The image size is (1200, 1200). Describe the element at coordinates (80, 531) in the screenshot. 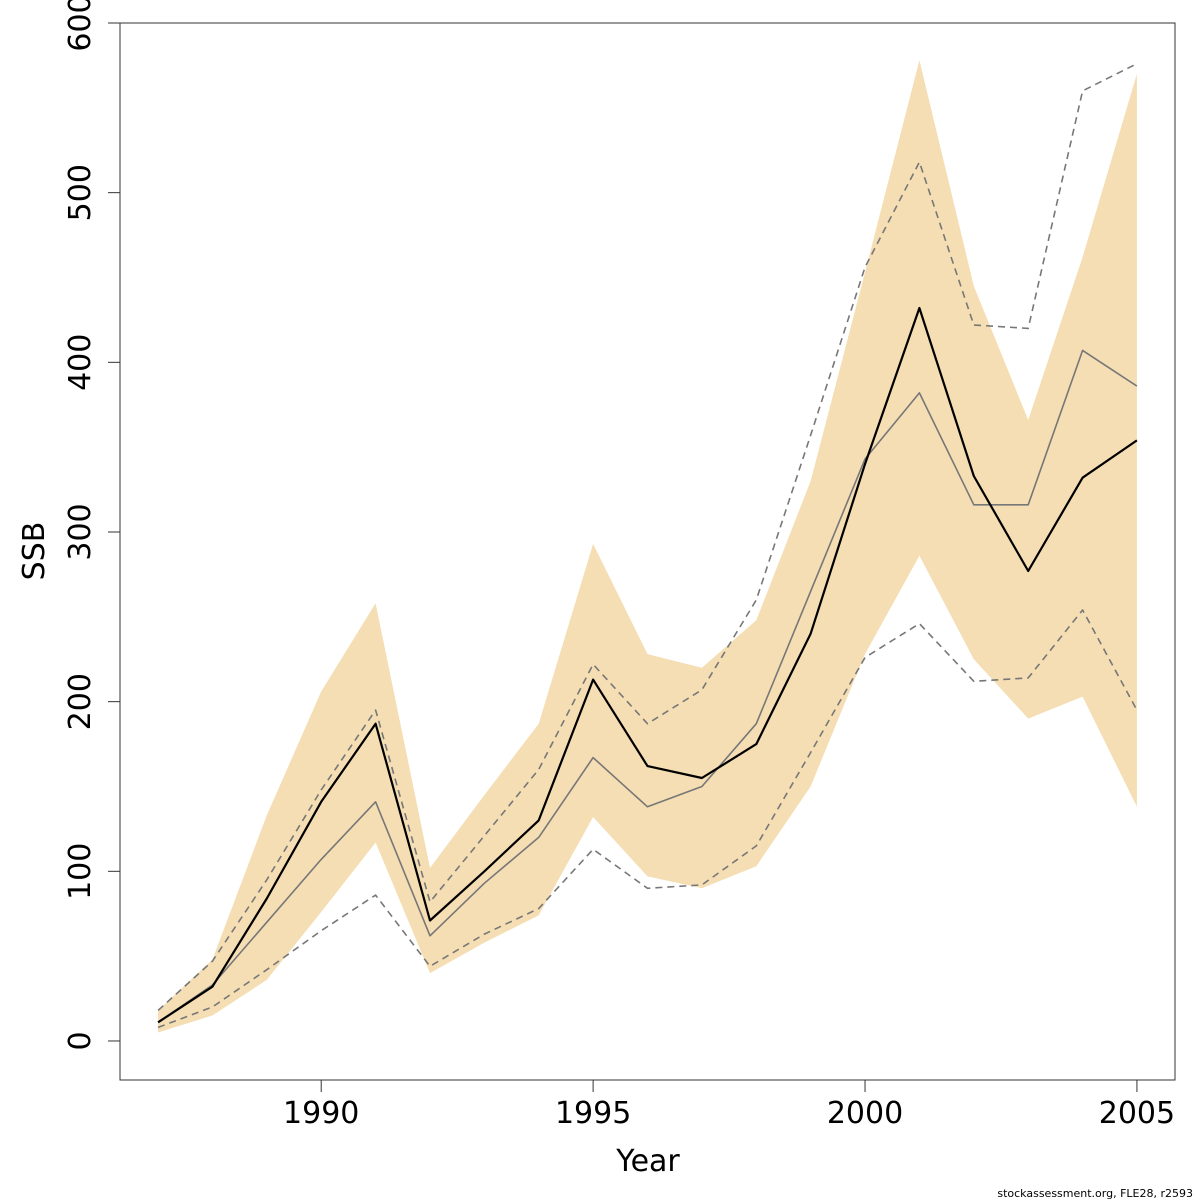

I see `y-tick-label: 300` at that location.